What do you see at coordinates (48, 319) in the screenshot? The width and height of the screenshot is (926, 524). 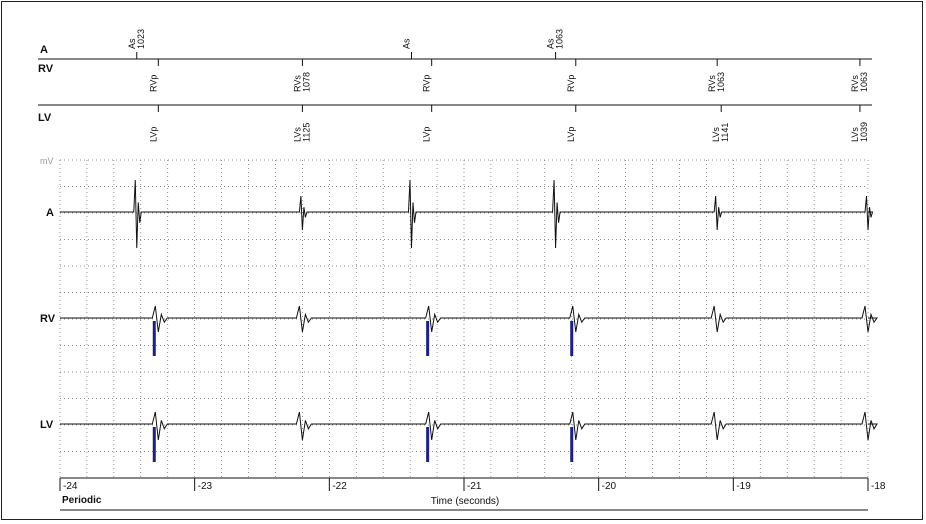 I see `egm-channel-label-rv: RV` at bounding box center [48, 319].